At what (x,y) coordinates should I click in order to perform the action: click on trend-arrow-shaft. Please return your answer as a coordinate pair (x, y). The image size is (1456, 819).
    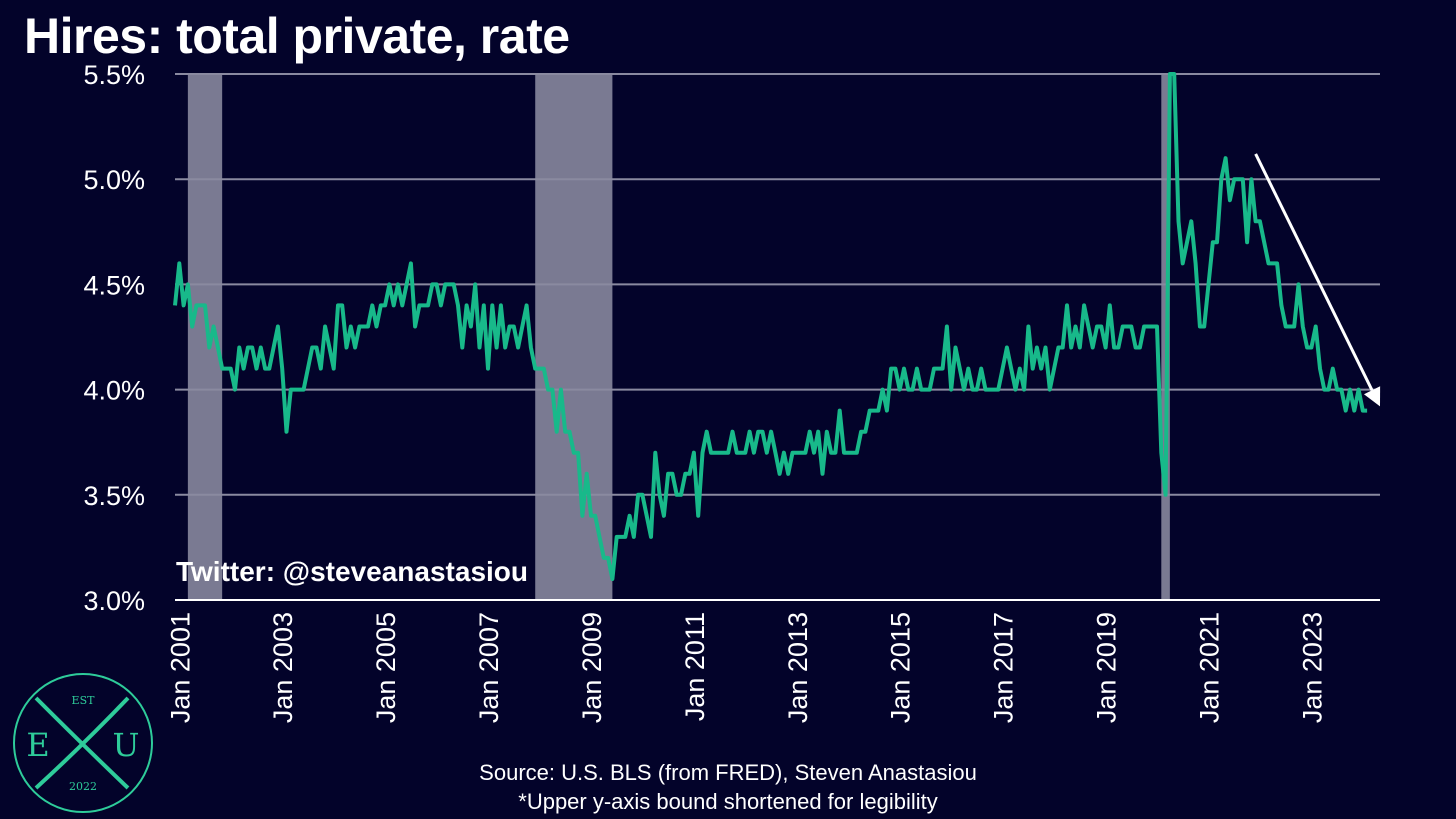
    Looking at the image, I should click on (1314, 272).